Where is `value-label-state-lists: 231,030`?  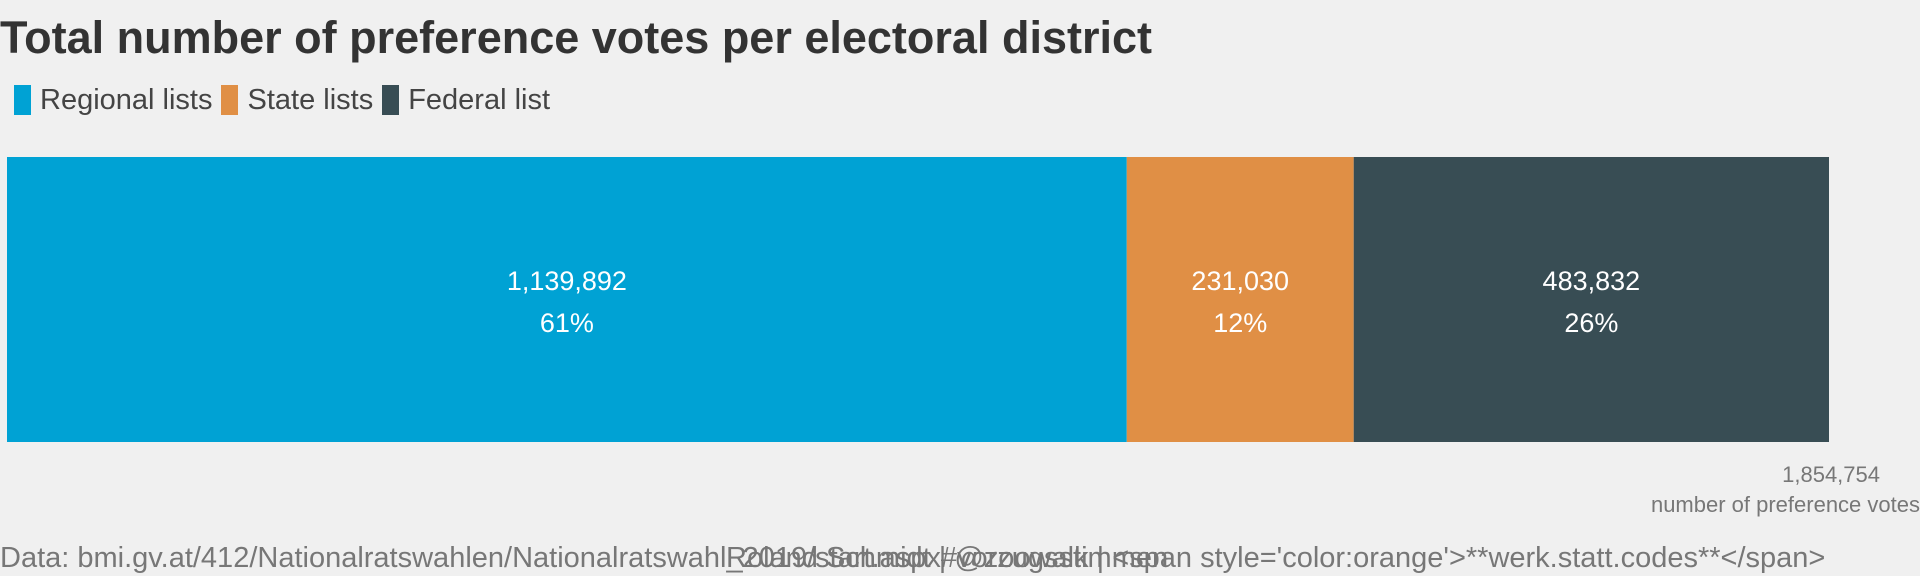
value-label-state-lists: 231,030 is located at coordinates (1240, 281).